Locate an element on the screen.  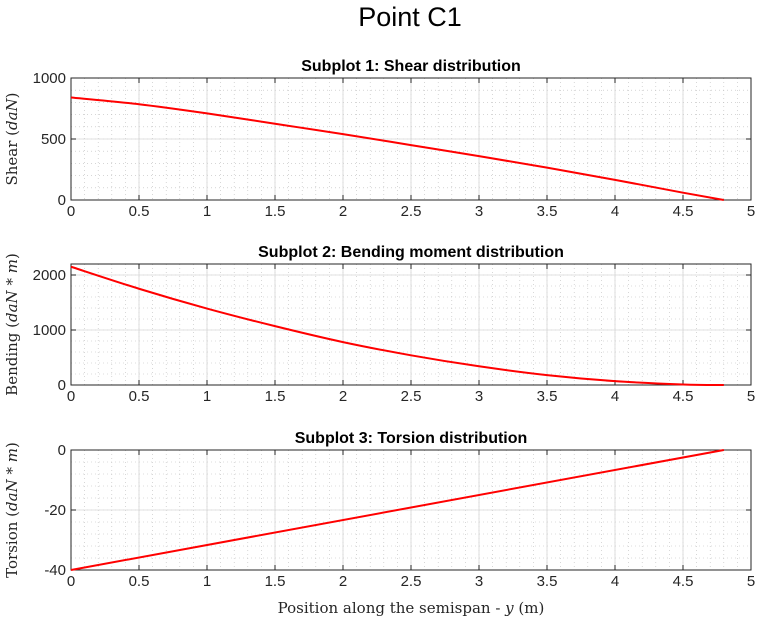
label-part-italic: y is located at coordinates (509, 608).